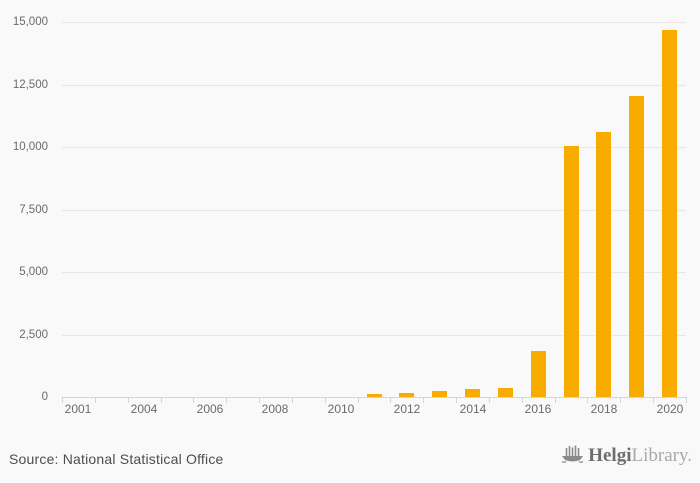 This screenshot has width=700, height=483. What do you see at coordinates (30, 85) in the screenshot?
I see `y-axis-label: 12,500` at bounding box center [30, 85].